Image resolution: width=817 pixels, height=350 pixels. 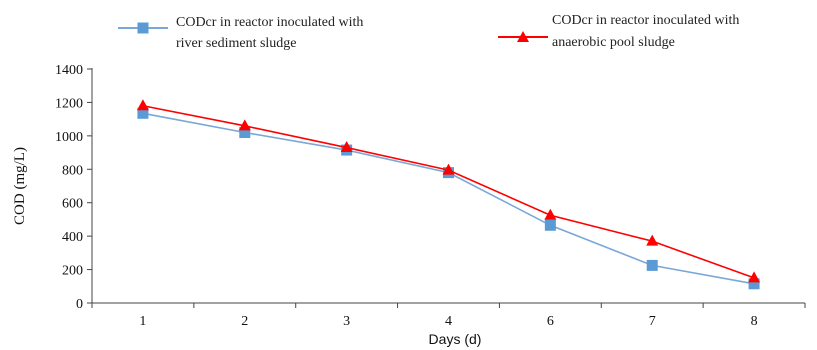 I want to click on x-axis-label: Days (d), so click(x=455, y=339).